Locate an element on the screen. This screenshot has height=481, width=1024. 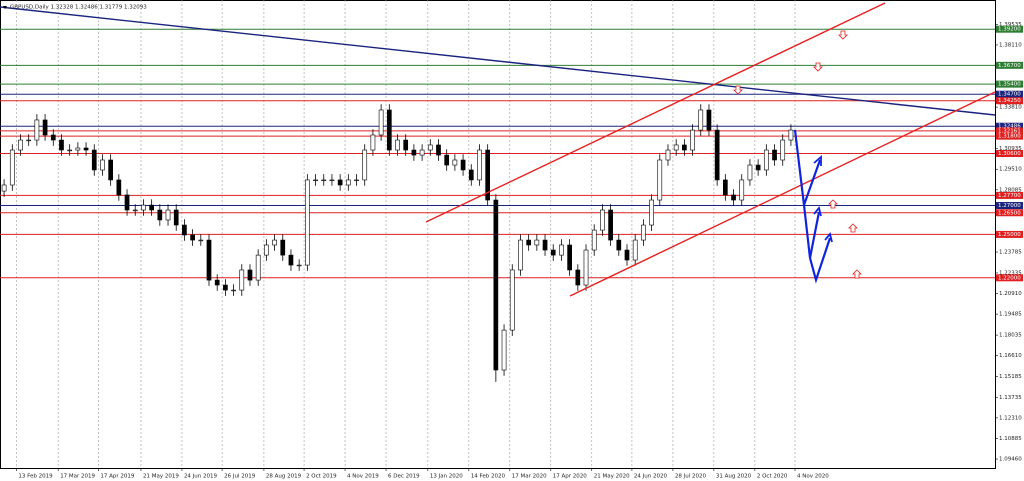
y-tick-label: 1.30935 is located at coordinates (1010, 149).